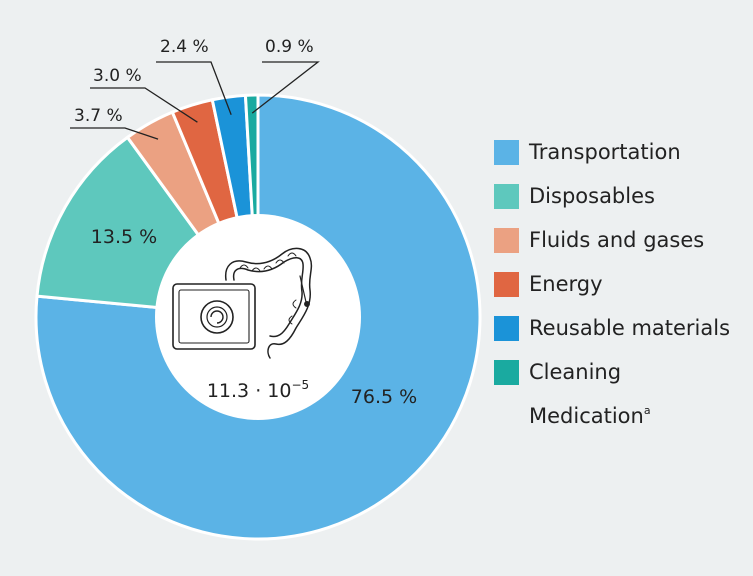  What do you see at coordinates (506, 240) in the screenshot?
I see `legend-swatch-fluids-and-gases` at bounding box center [506, 240].